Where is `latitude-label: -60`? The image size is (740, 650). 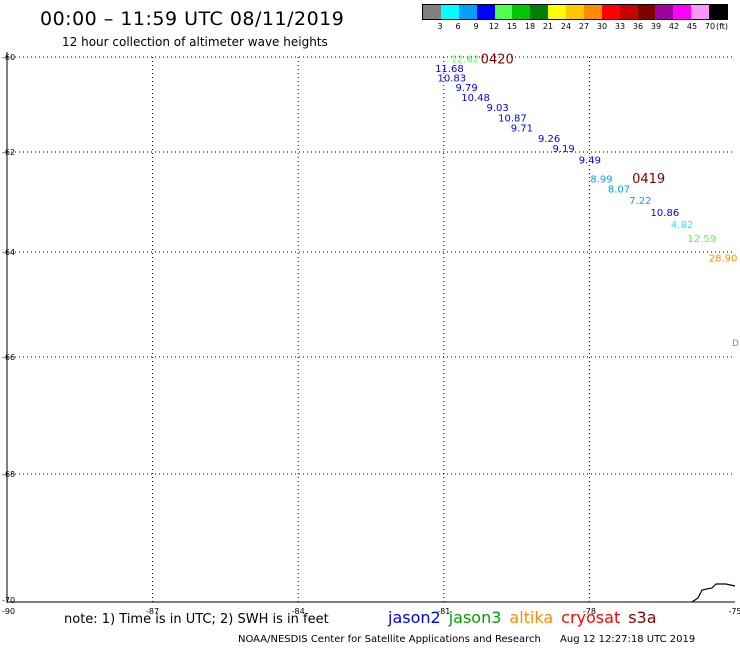
latitude-label: -60 is located at coordinates (8, 57).